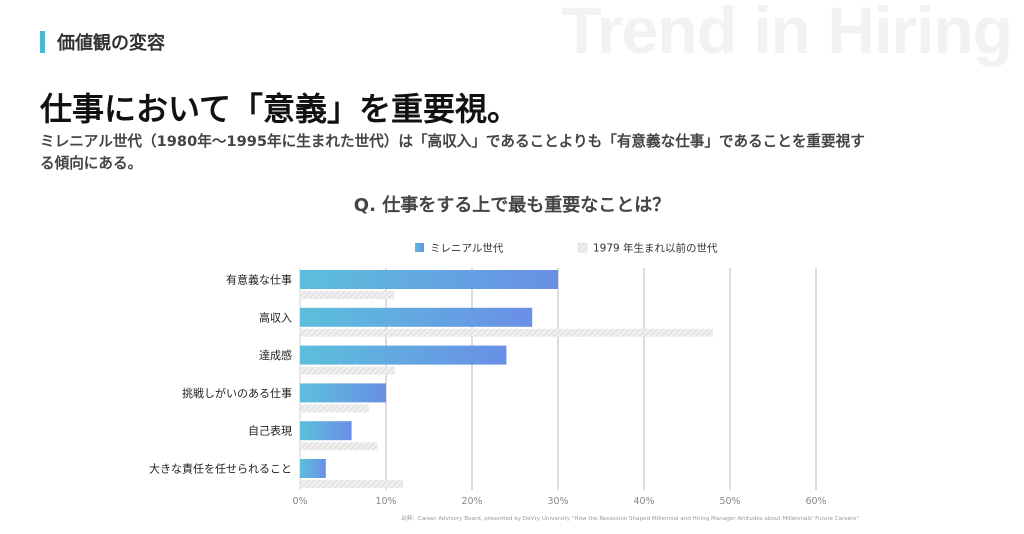 Image resolution: width=1024 pixels, height=534 pixels. Describe the element at coordinates (467, 249) in the screenshot. I see `legend-label-millennial: ミレニアル世代` at that location.